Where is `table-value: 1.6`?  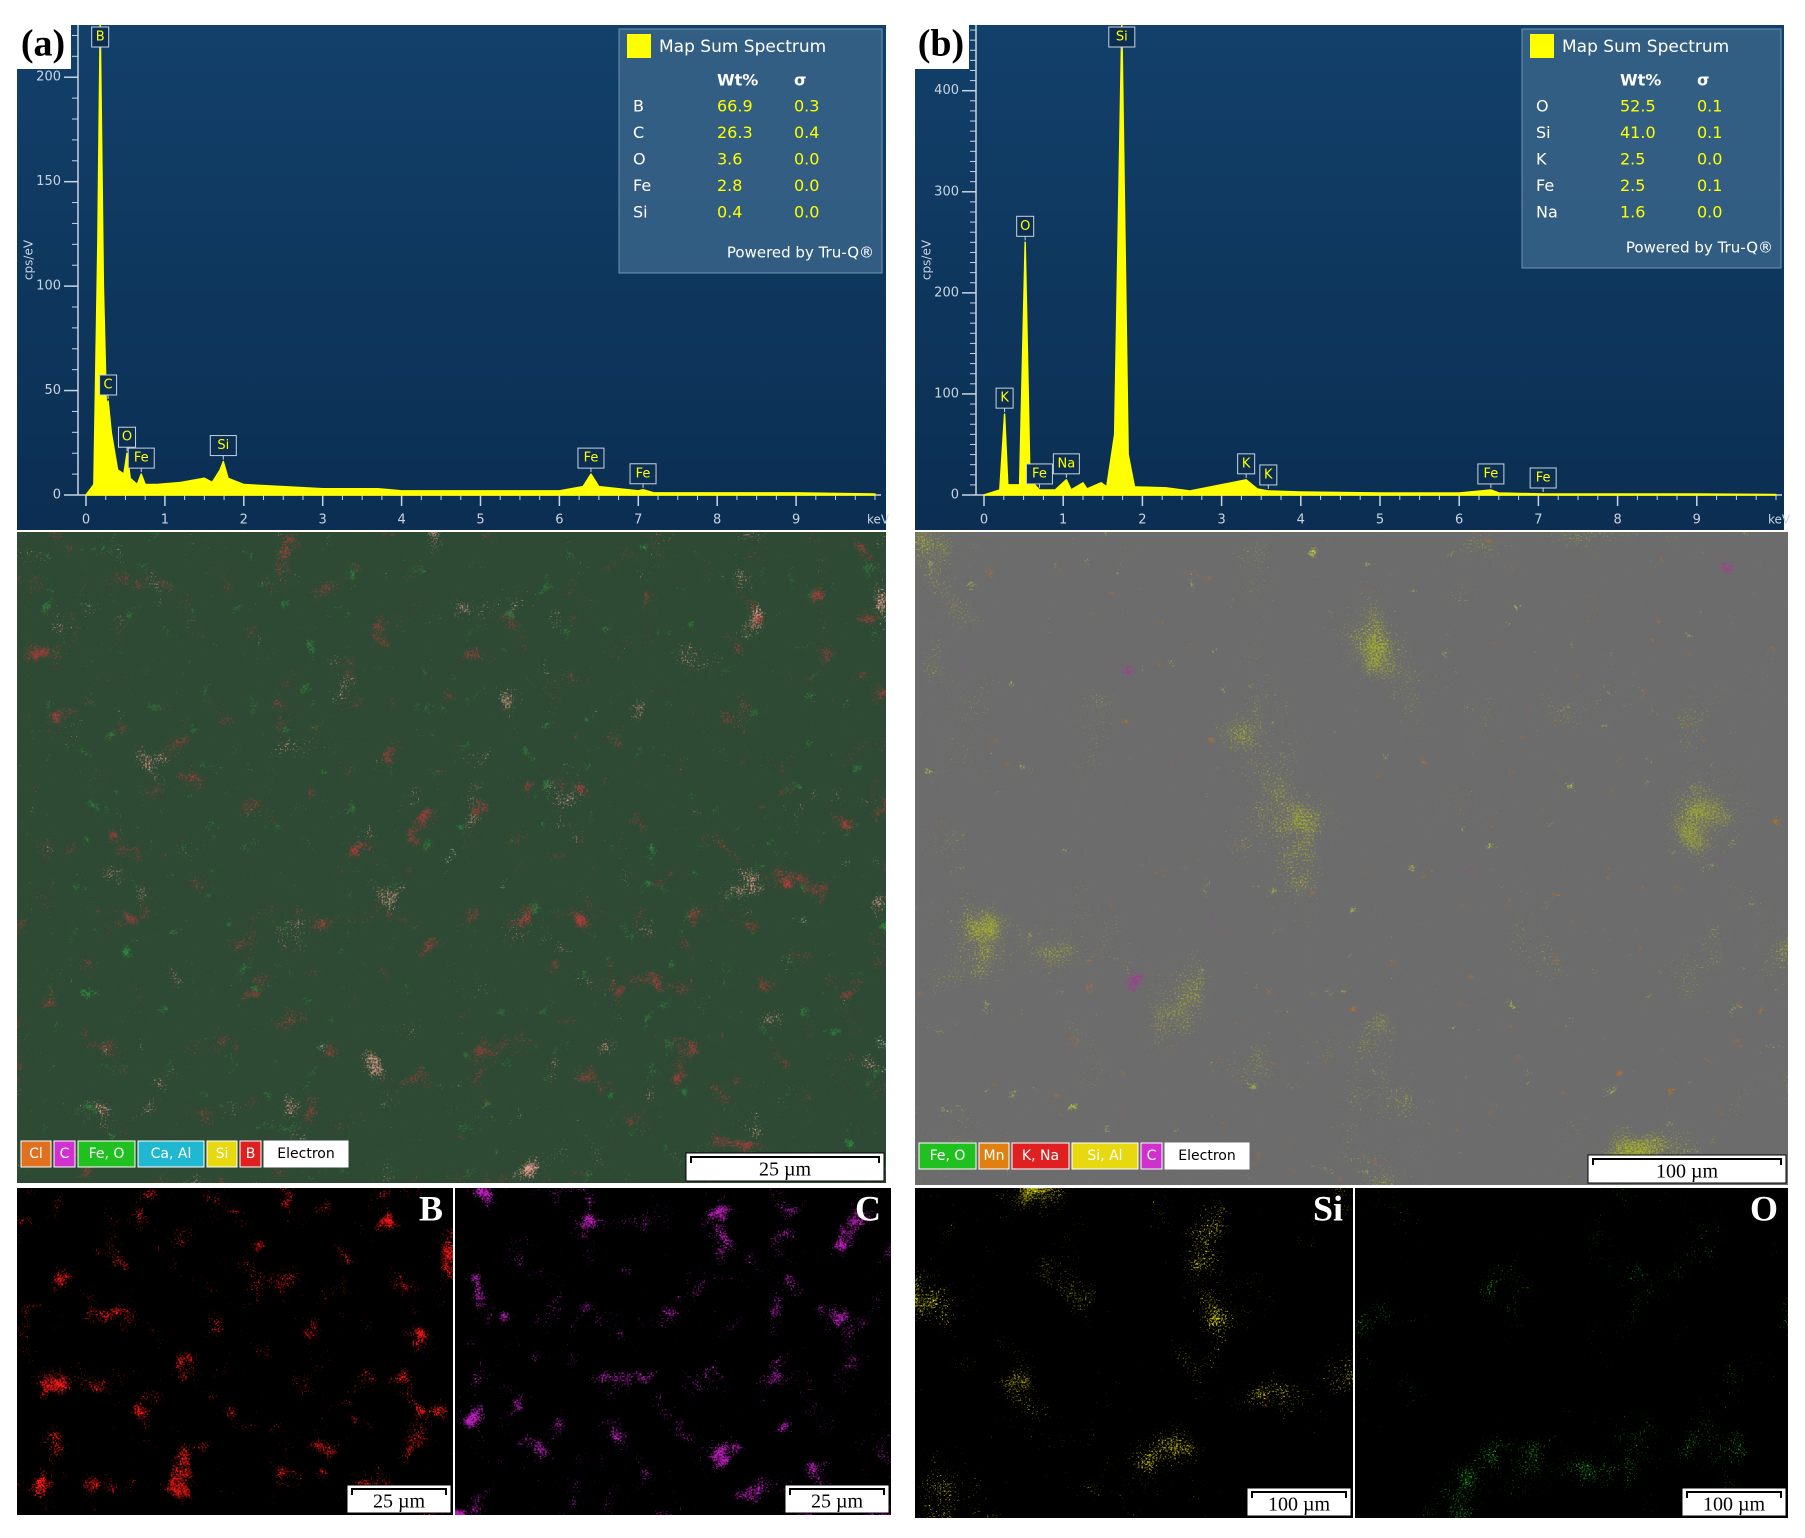 table-value: 1.6 is located at coordinates (1632, 212).